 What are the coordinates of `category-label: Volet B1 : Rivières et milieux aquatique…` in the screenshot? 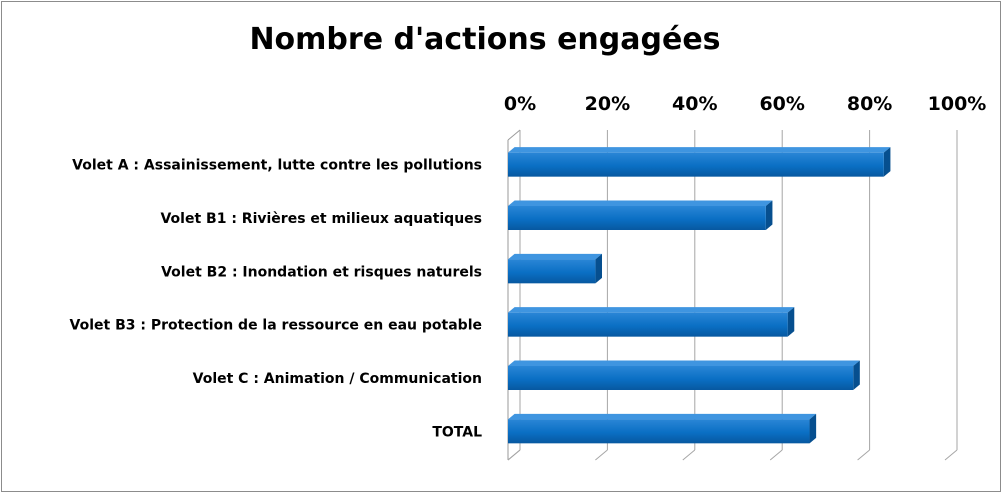 It's located at (321, 219).